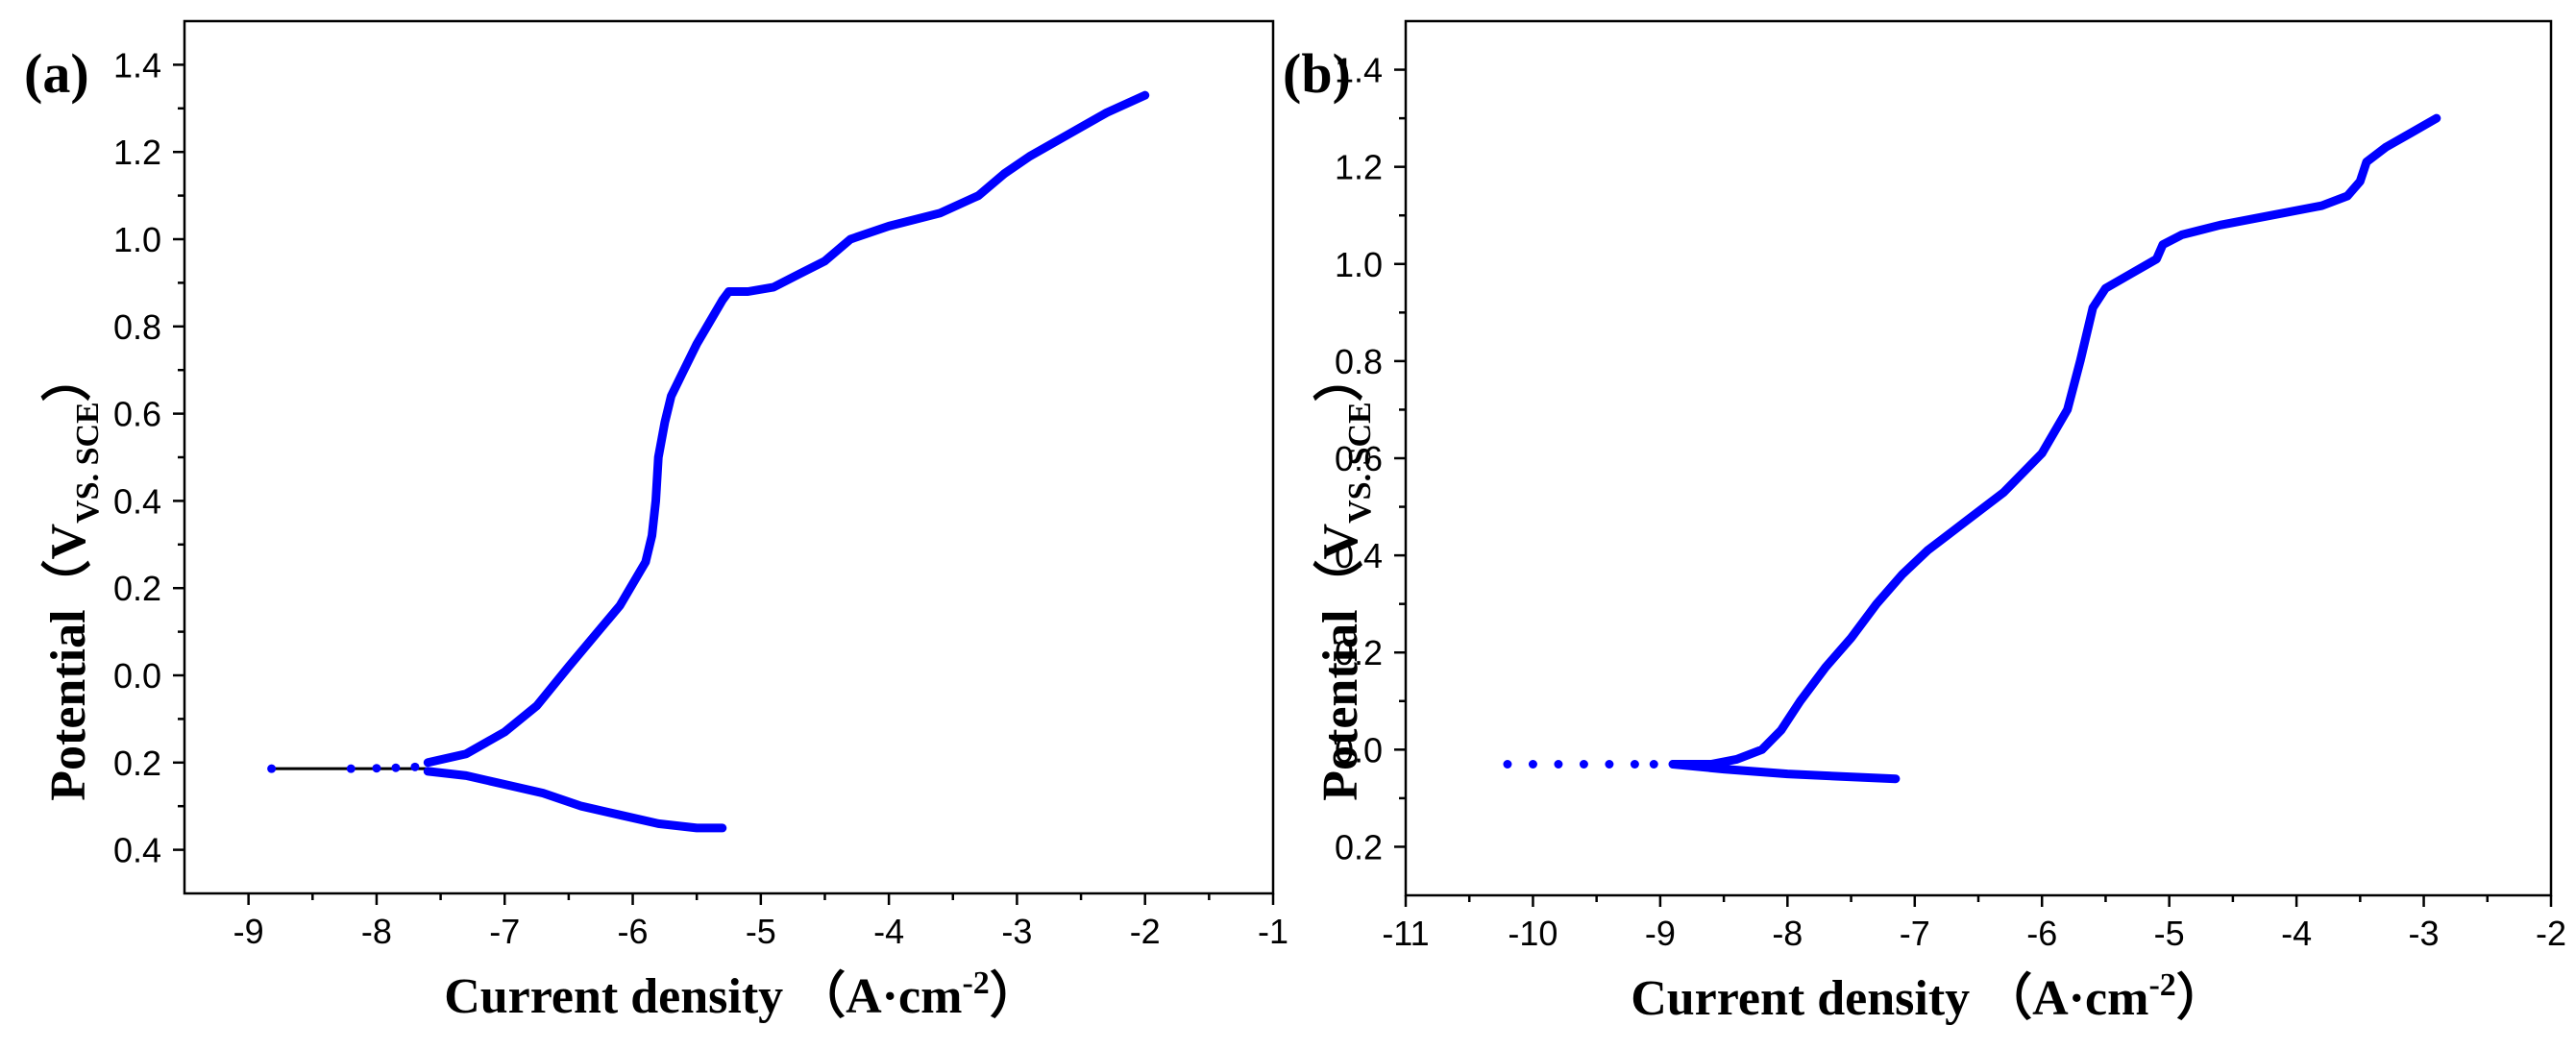  Describe the element at coordinates (1359, 458) in the screenshot. I see `chart-1-y-tick-label: 0.6` at that location.